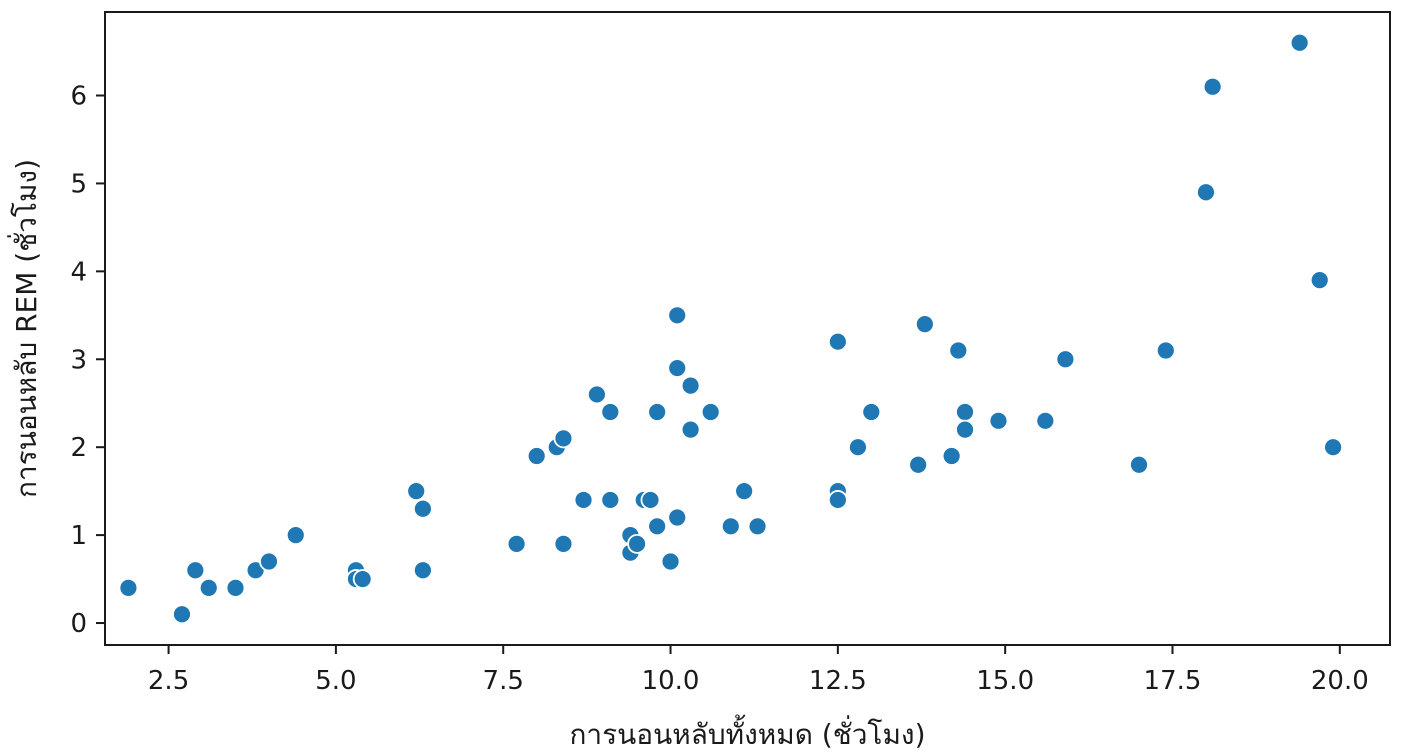 The width and height of the screenshot is (1413, 752). I want to click on y-axis-title: การนอนหลับ REM (ชั่วโมง), so click(25, 328).